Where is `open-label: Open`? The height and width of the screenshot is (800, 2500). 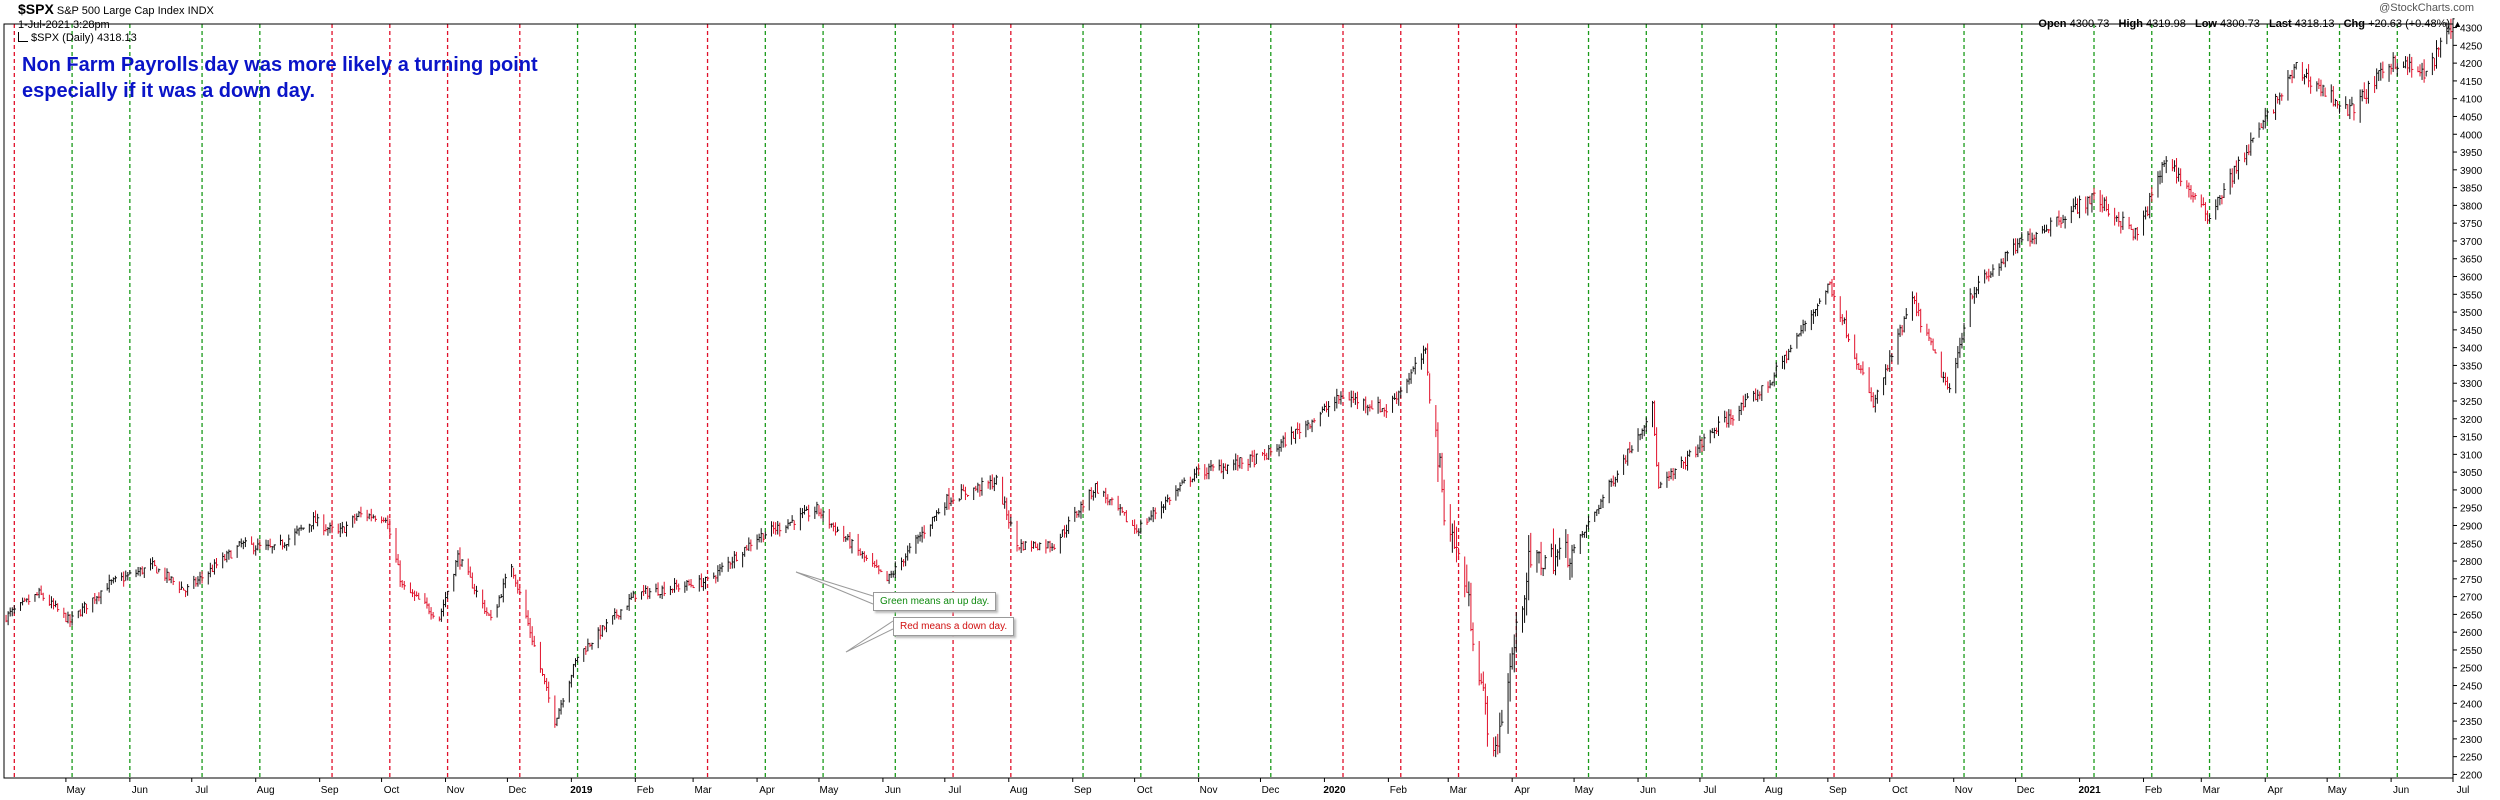
open-label: Open is located at coordinates (2052, 24).